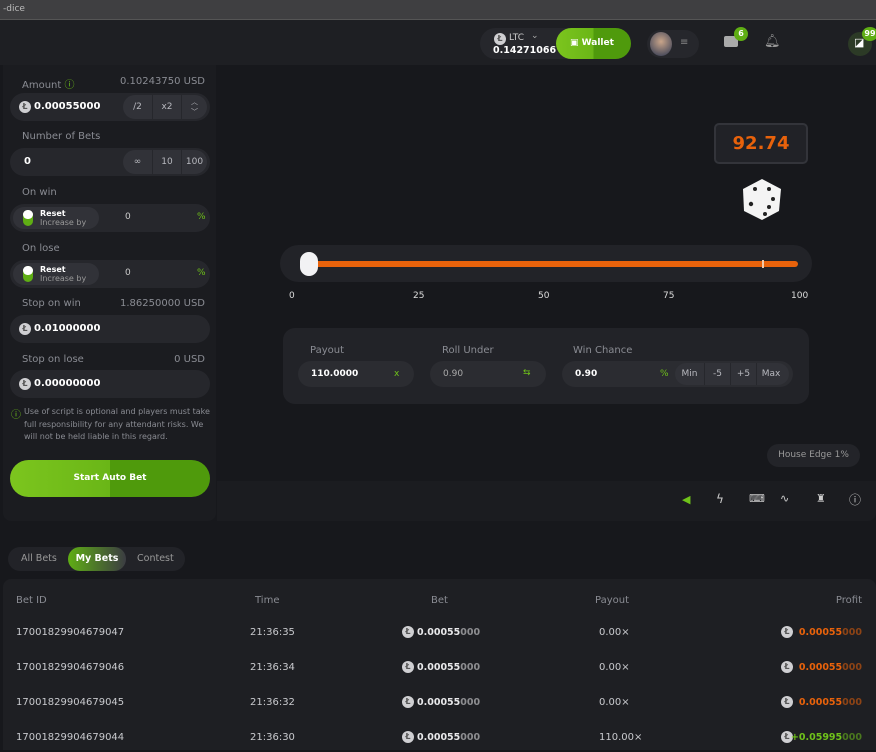 The width and height of the screenshot is (876, 752). Describe the element at coordinates (830, 632) in the screenshot. I see `bet-profit: 0.00055000` at that location.